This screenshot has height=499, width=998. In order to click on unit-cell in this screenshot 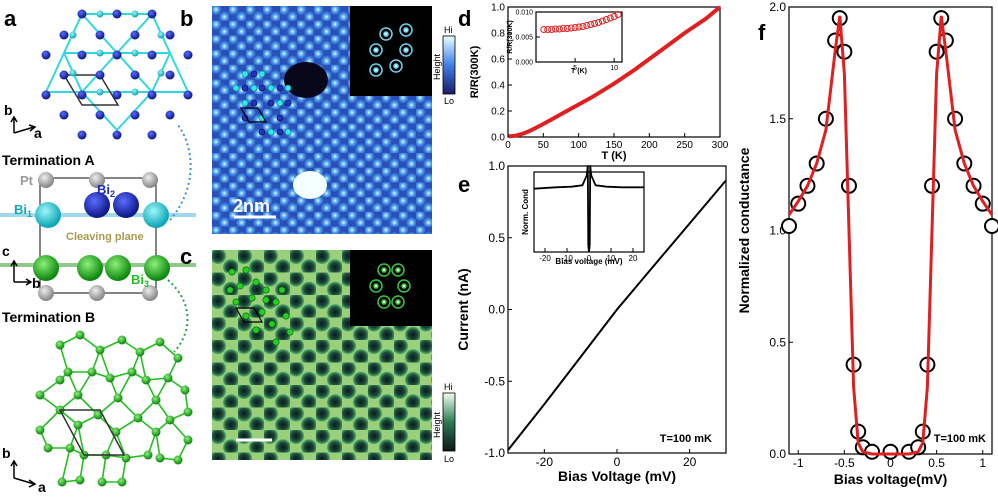, I will do `click(91, 90)`.